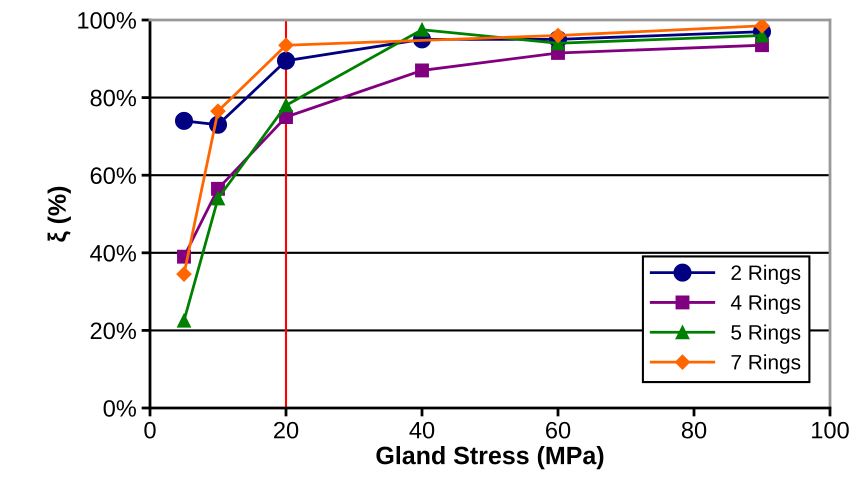 The width and height of the screenshot is (852, 502). What do you see at coordinates (490, 458) in the screenshot?
I see `x-axis-title: Gland Stress (MPa)` at bounding box center [490, 458].